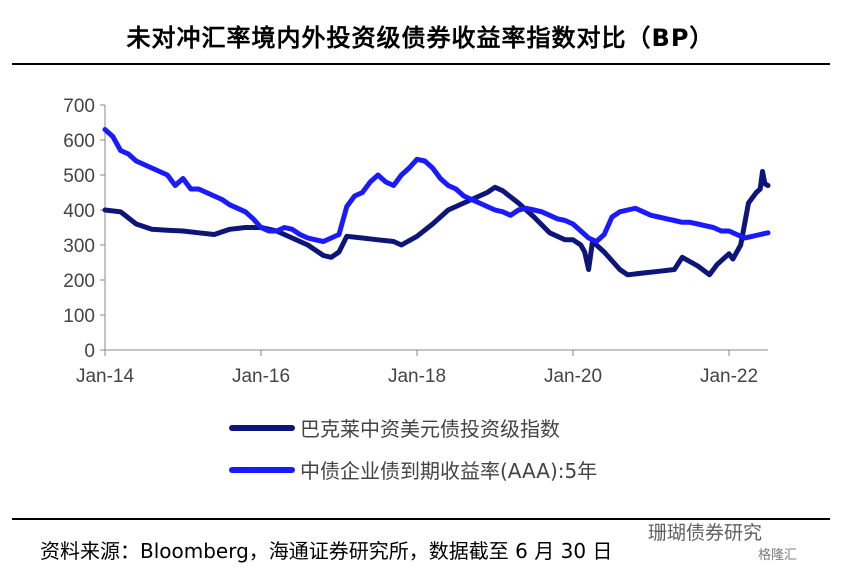 The height and width of the screenshot is (569, 841). Describe the element at coordinates (729, 376) in the screenshot. I see `x-tick-label: Jan-22` at that location.